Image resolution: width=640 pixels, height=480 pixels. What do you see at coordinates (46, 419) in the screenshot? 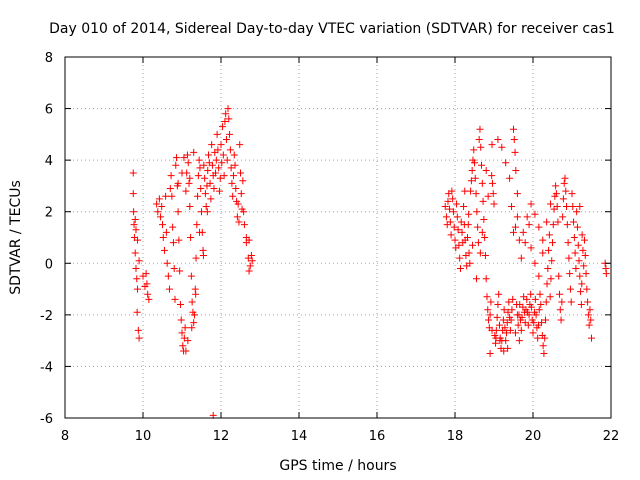
I see `y-tick-label: -6` at bounding box center [46, 419].